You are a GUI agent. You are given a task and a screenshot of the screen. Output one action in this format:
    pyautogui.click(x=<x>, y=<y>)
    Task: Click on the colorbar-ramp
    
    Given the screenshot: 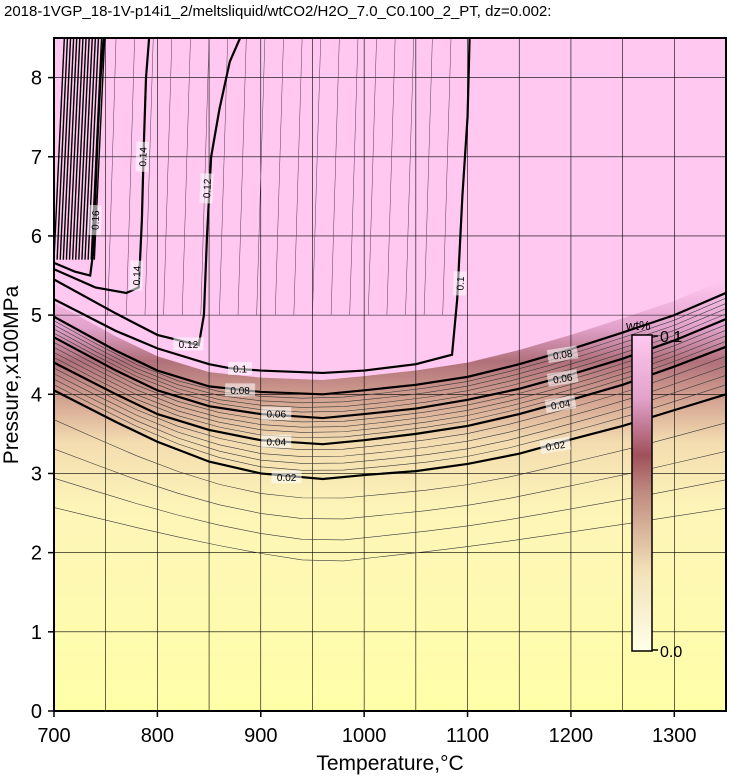 What is the action you would take?
    pyautogui.click(x=642, y=493)
    